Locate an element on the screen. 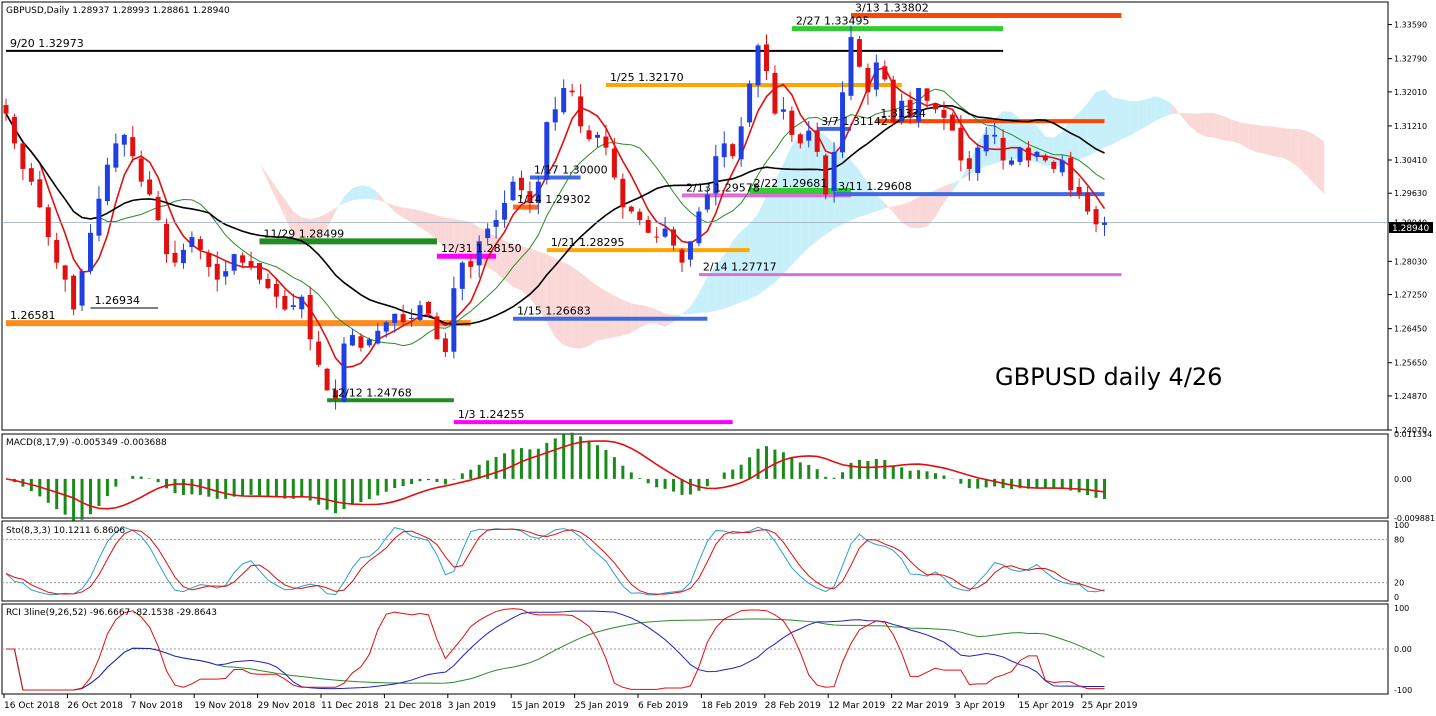 The height and width of the screenshot is (716, 1436). macd-panel is located at coordinates (695, 476).